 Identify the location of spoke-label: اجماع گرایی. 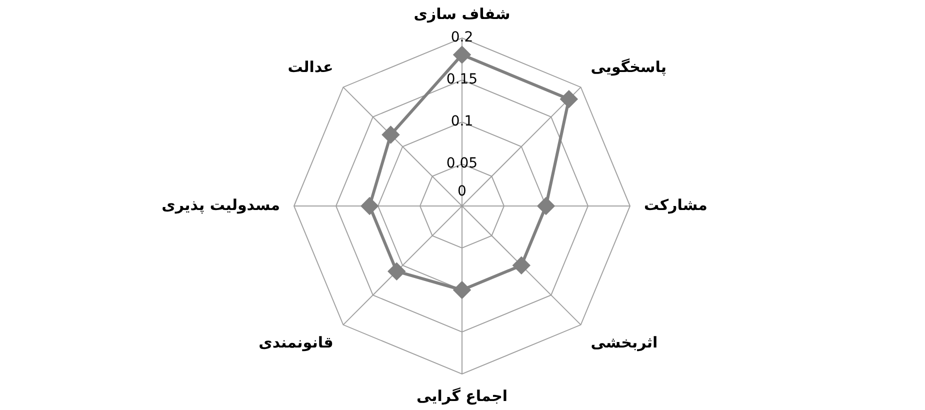
(462, 395).